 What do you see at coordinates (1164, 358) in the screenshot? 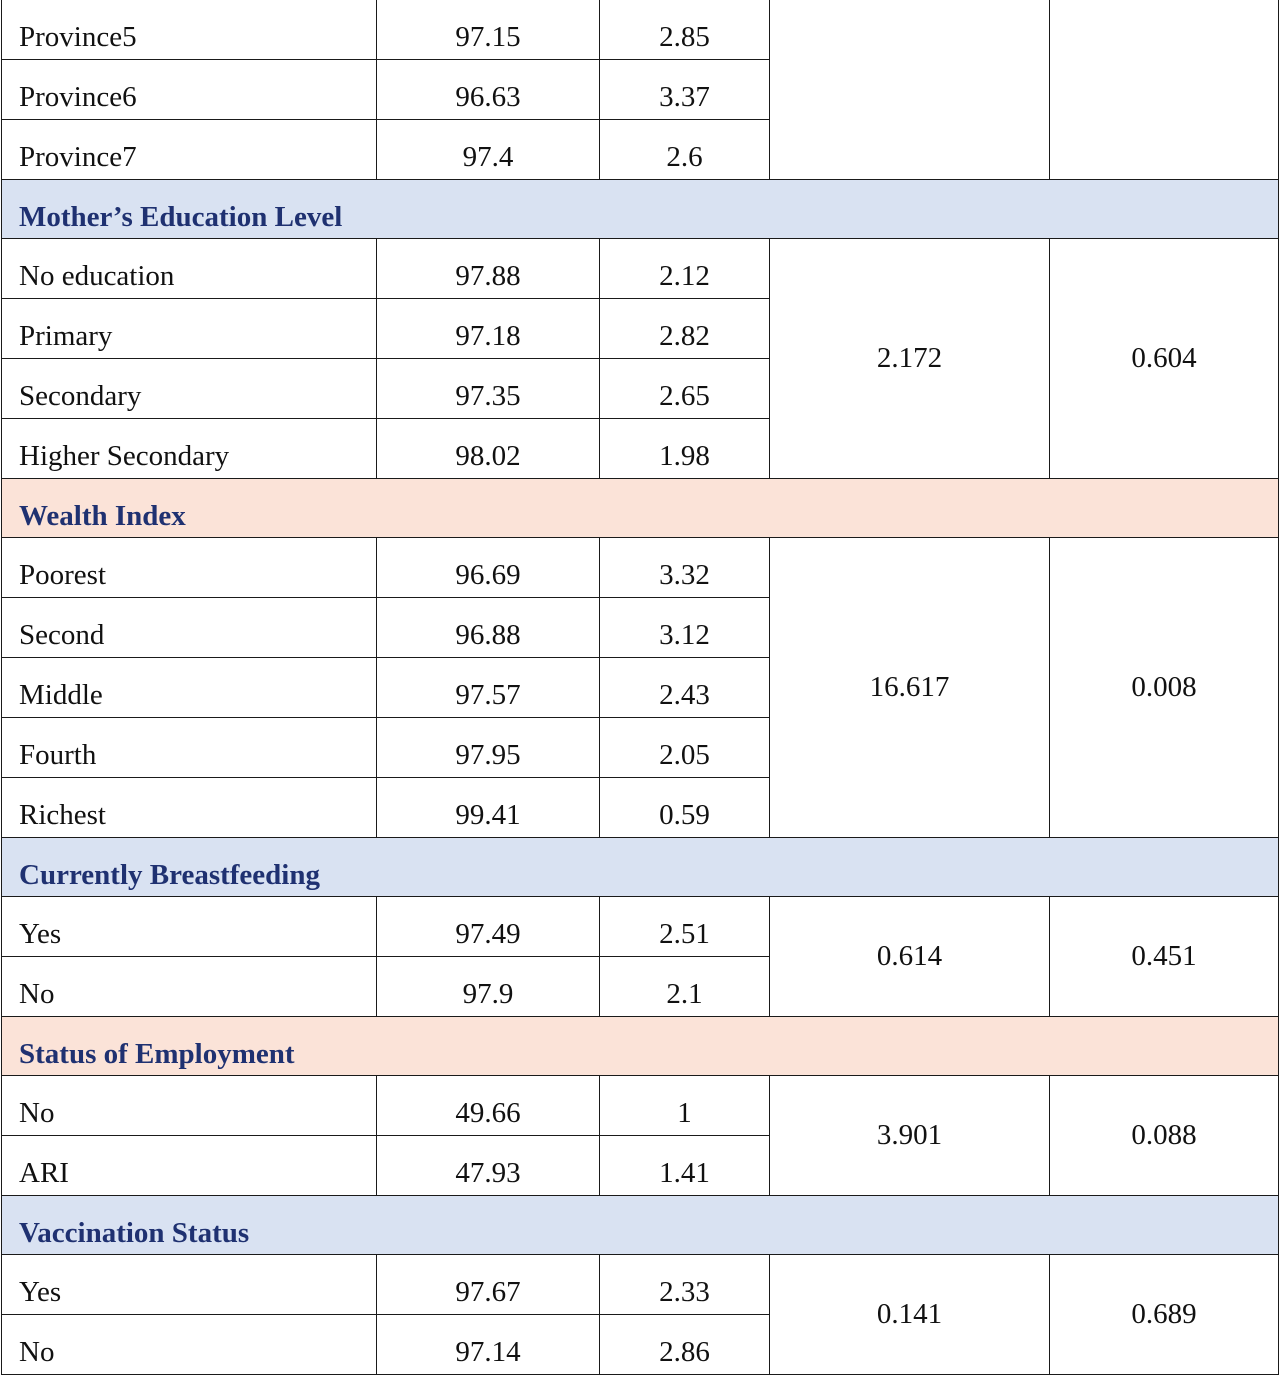
I see `p-value-cell: 0.604` at bounding box center [1164, 358].